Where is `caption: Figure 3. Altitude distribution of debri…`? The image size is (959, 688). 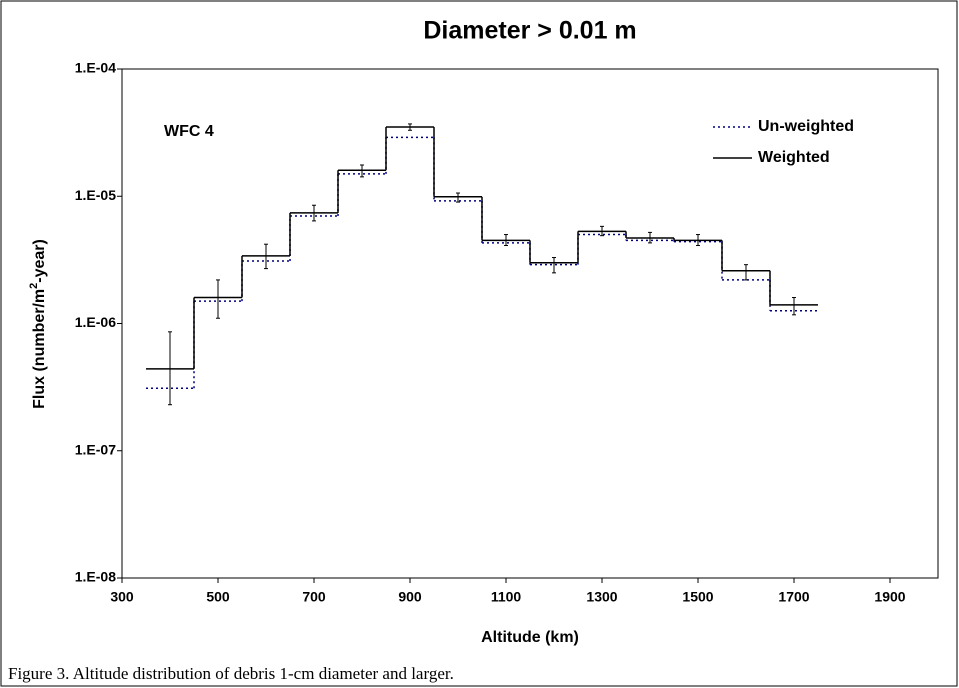
caption: Figure 3. Altitude distribution of debri… is located at coordinates (231, 673).